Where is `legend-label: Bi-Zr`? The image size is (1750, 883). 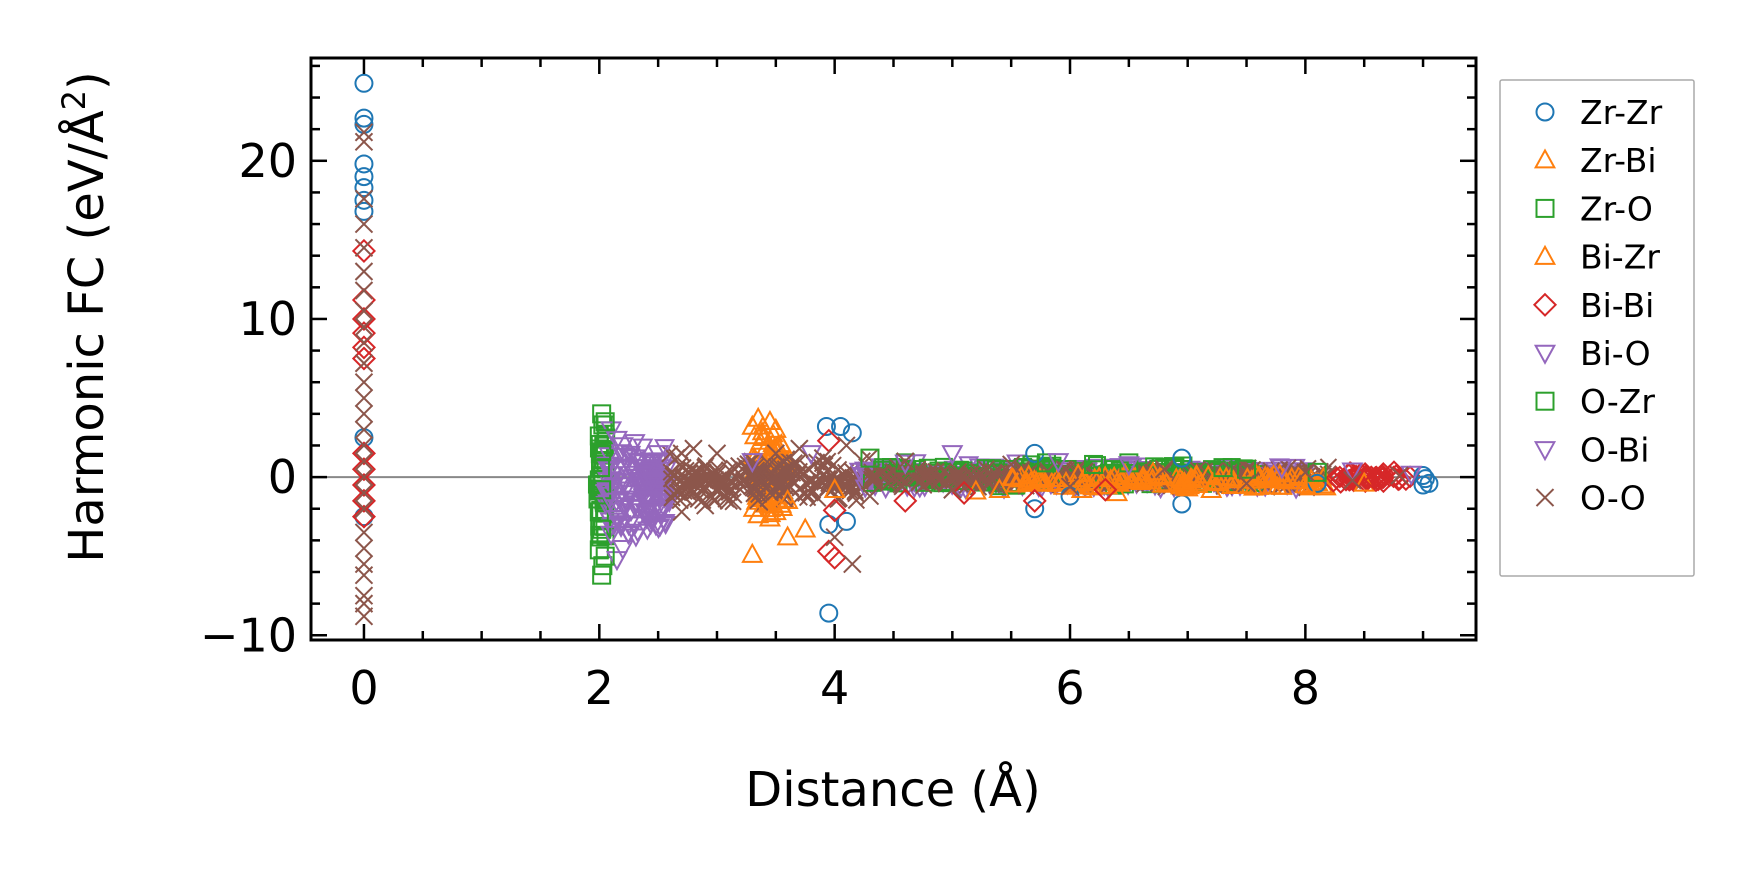 legend-label: Bi-Zr is located at coordinates (1620, 257).